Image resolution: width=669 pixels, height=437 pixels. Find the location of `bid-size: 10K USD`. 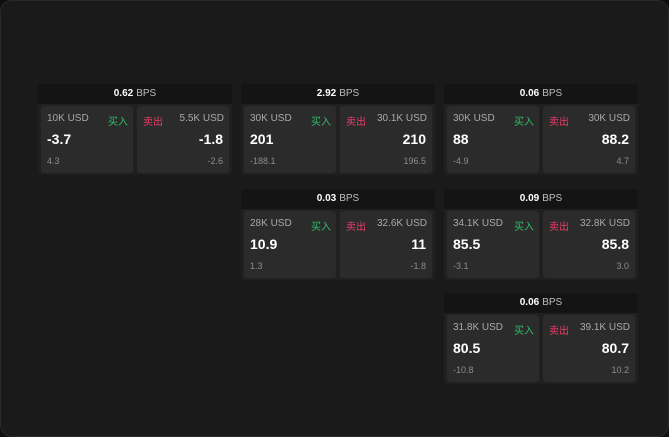

bid-size: 10K USD is located at coordinates (68, 118).